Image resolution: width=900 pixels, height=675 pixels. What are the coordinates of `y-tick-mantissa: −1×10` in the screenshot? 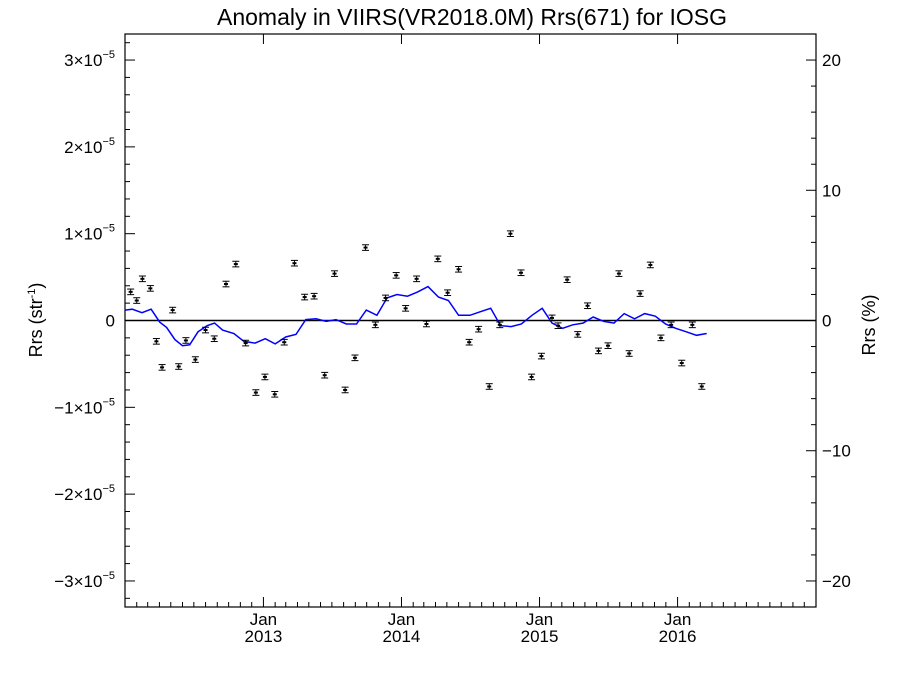 It's located at (78, 407).